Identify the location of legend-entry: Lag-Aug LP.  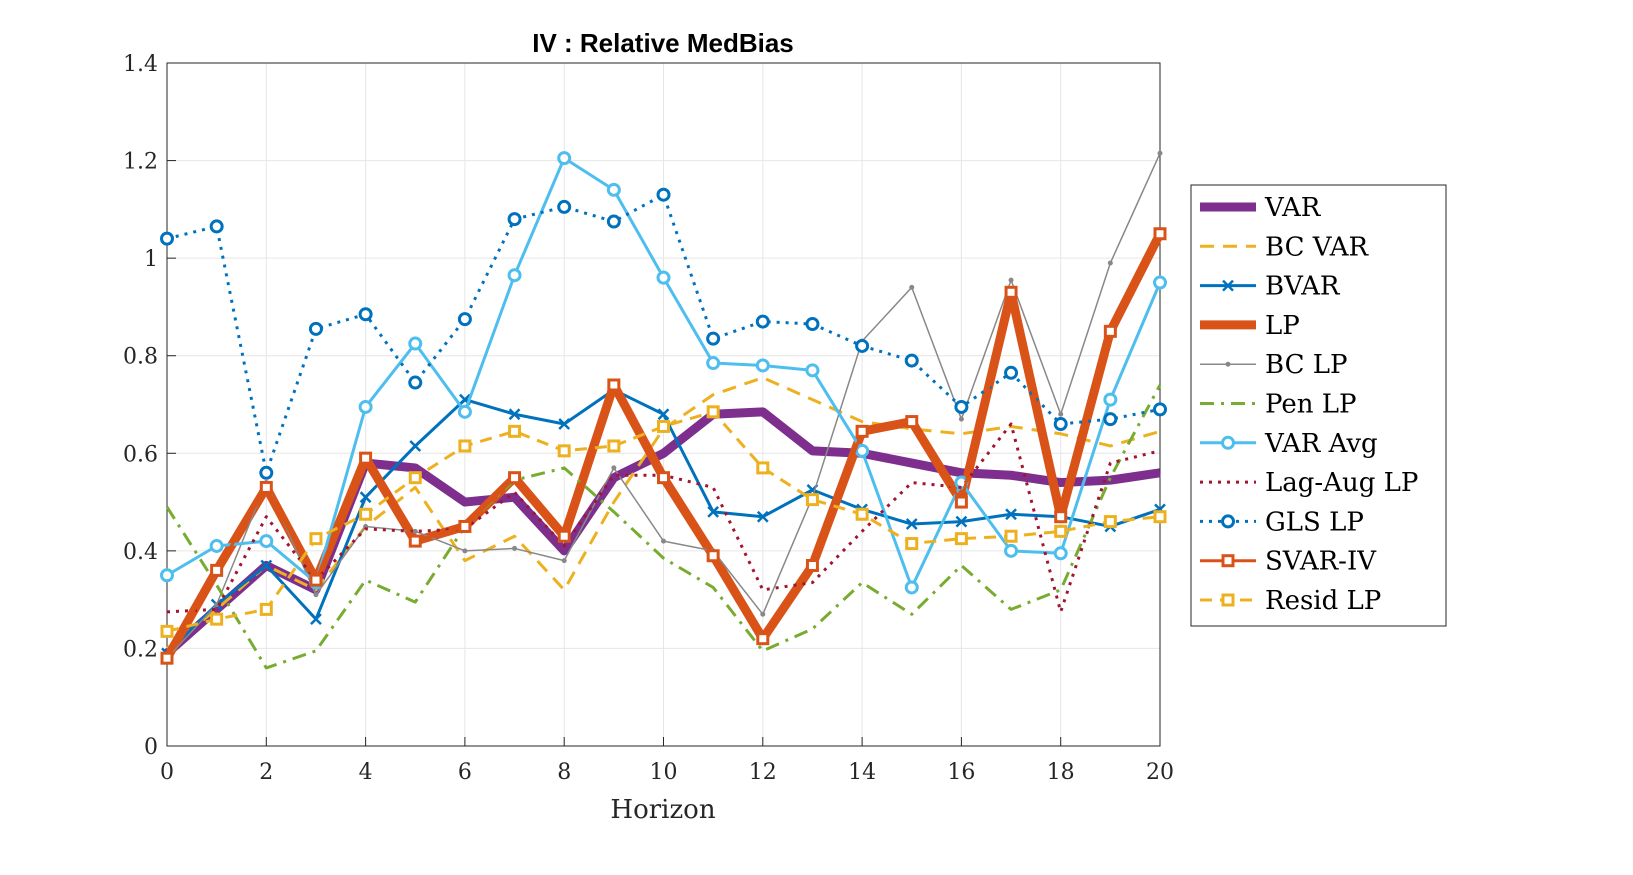
(1309, 483).